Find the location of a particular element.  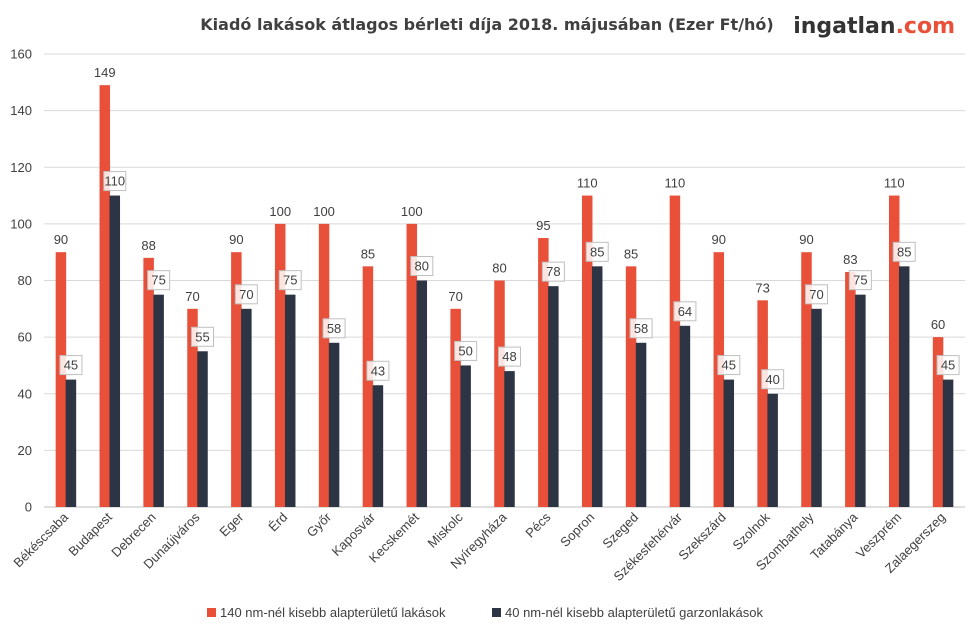

data-label-series-2: 80 is located at coordinates (422, 266).